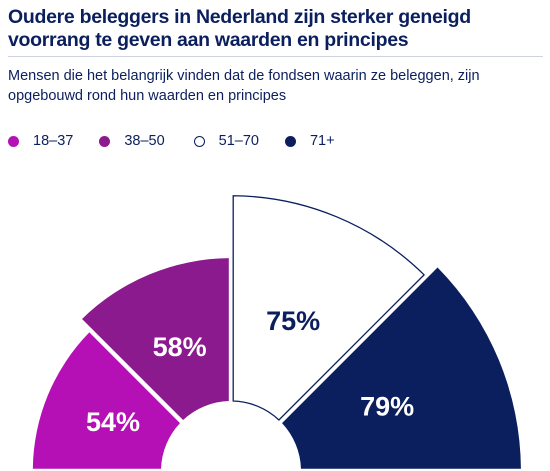 Image resolution: width=550 pixels, height=471 pixels. I want to click on title-divider, so click(275, 56).